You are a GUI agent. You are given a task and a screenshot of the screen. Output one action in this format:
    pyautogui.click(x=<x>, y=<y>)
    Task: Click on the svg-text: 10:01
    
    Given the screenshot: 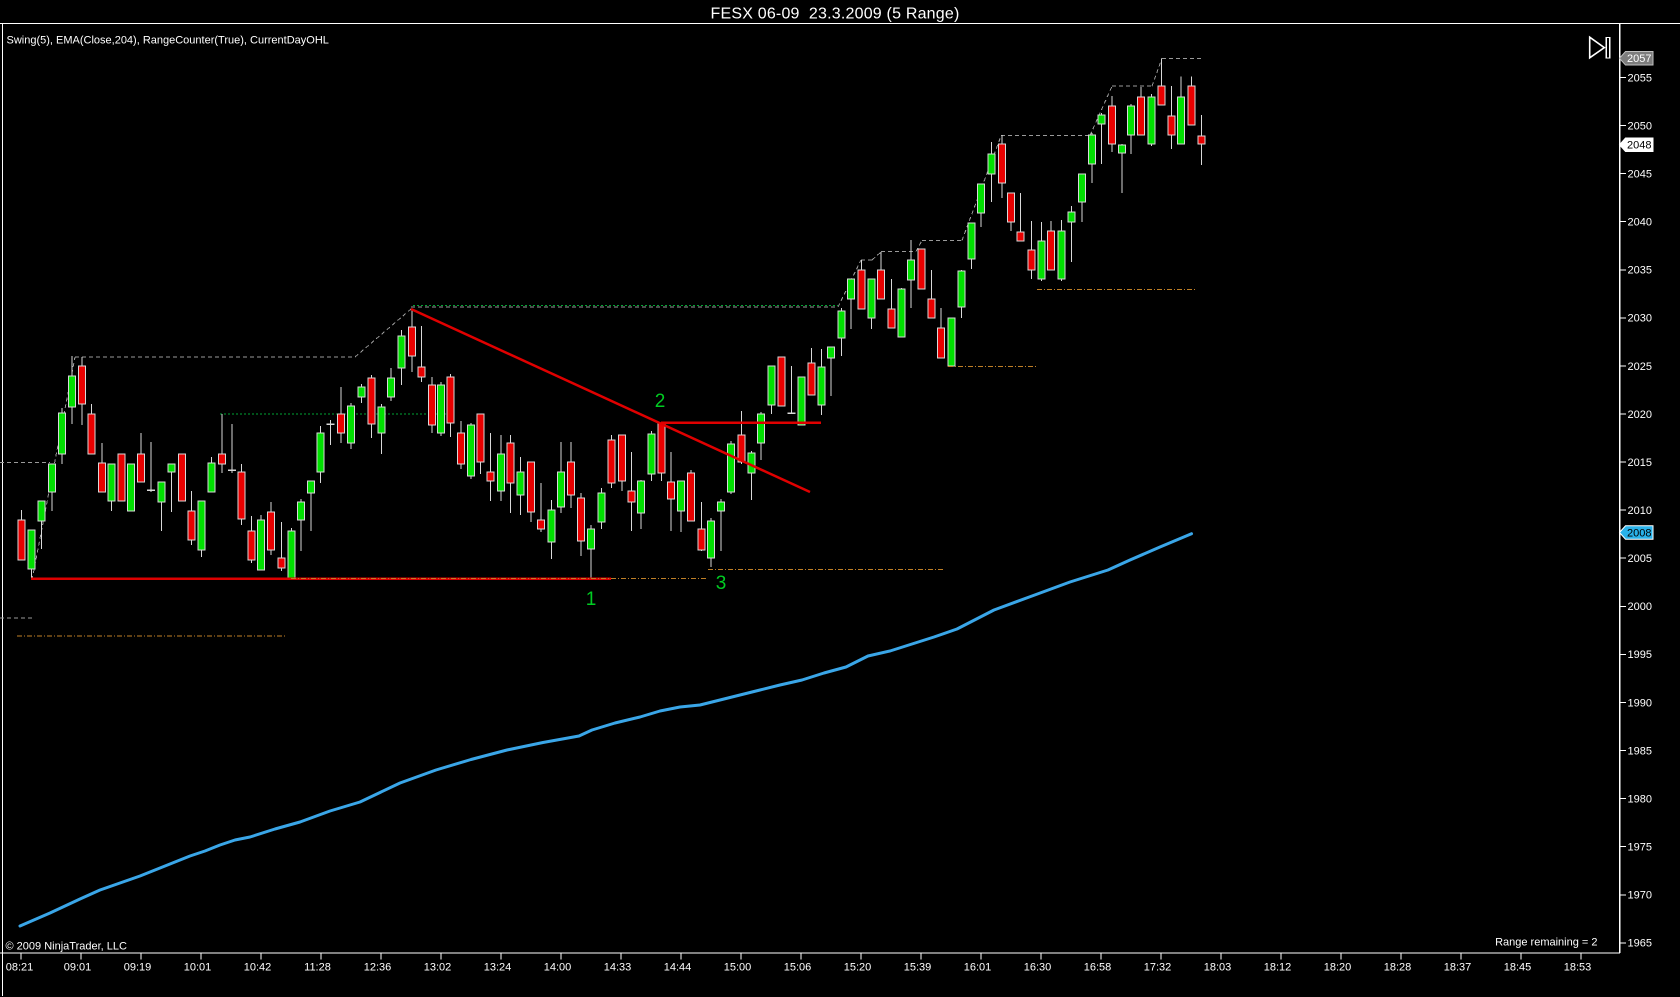 What is the action you would take?
    pyautogui.click(x=198, y=968)
    